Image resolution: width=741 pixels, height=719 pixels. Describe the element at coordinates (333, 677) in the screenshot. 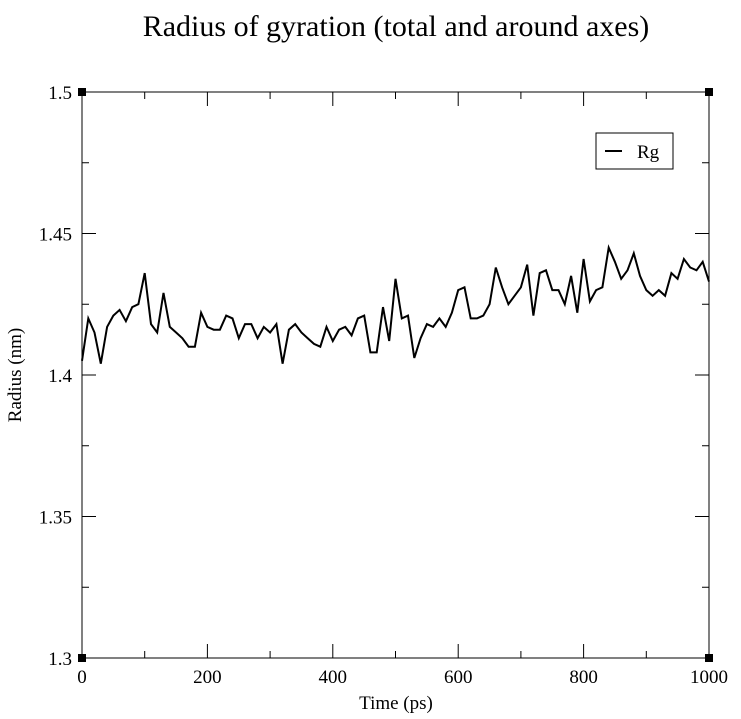

I see `x-tick-label: 400` at that location.